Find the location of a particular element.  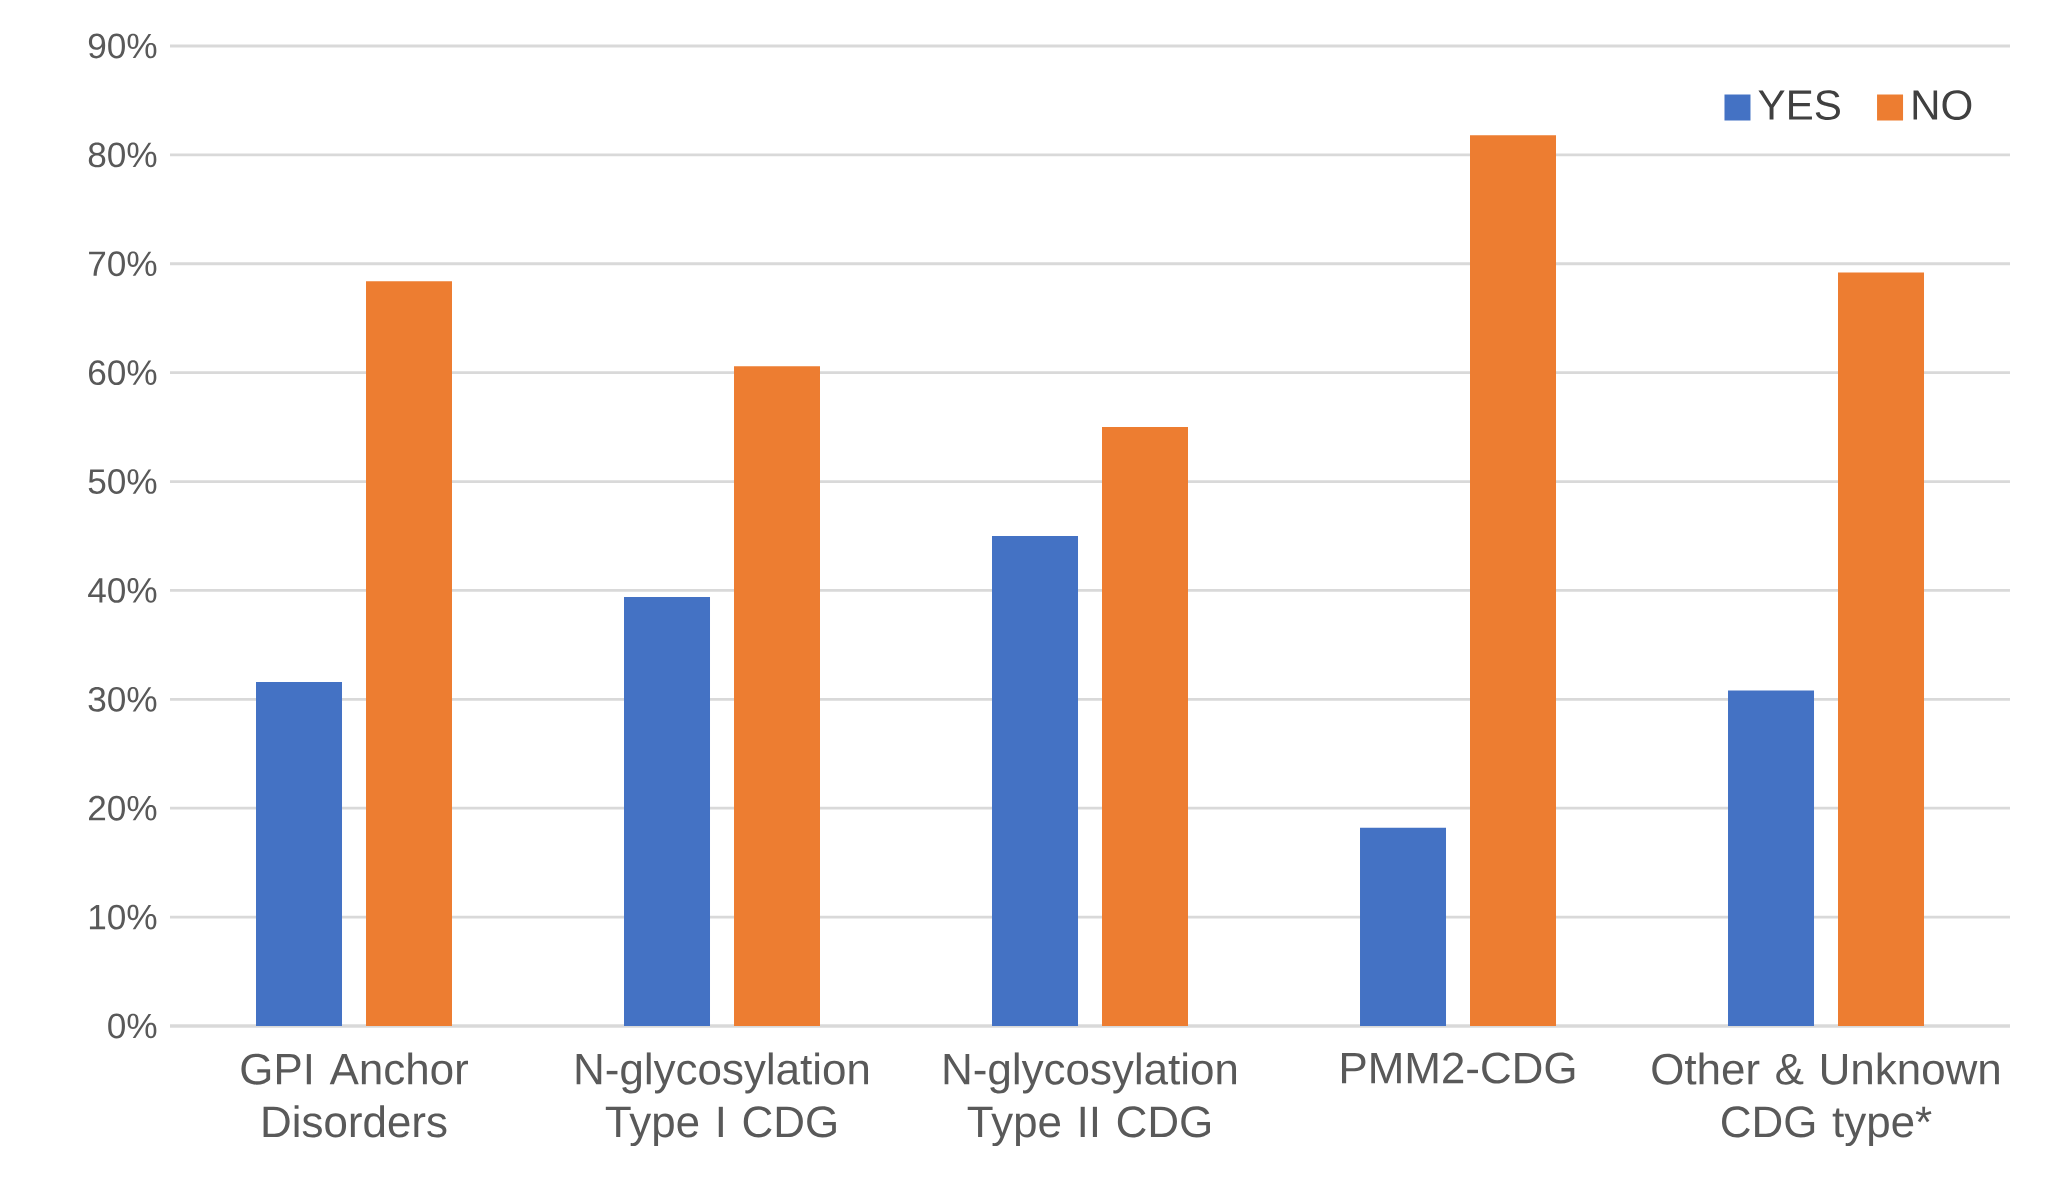

x-tick-label: N-glycosylation Type I CDG is located at coordinates (722, 1099).